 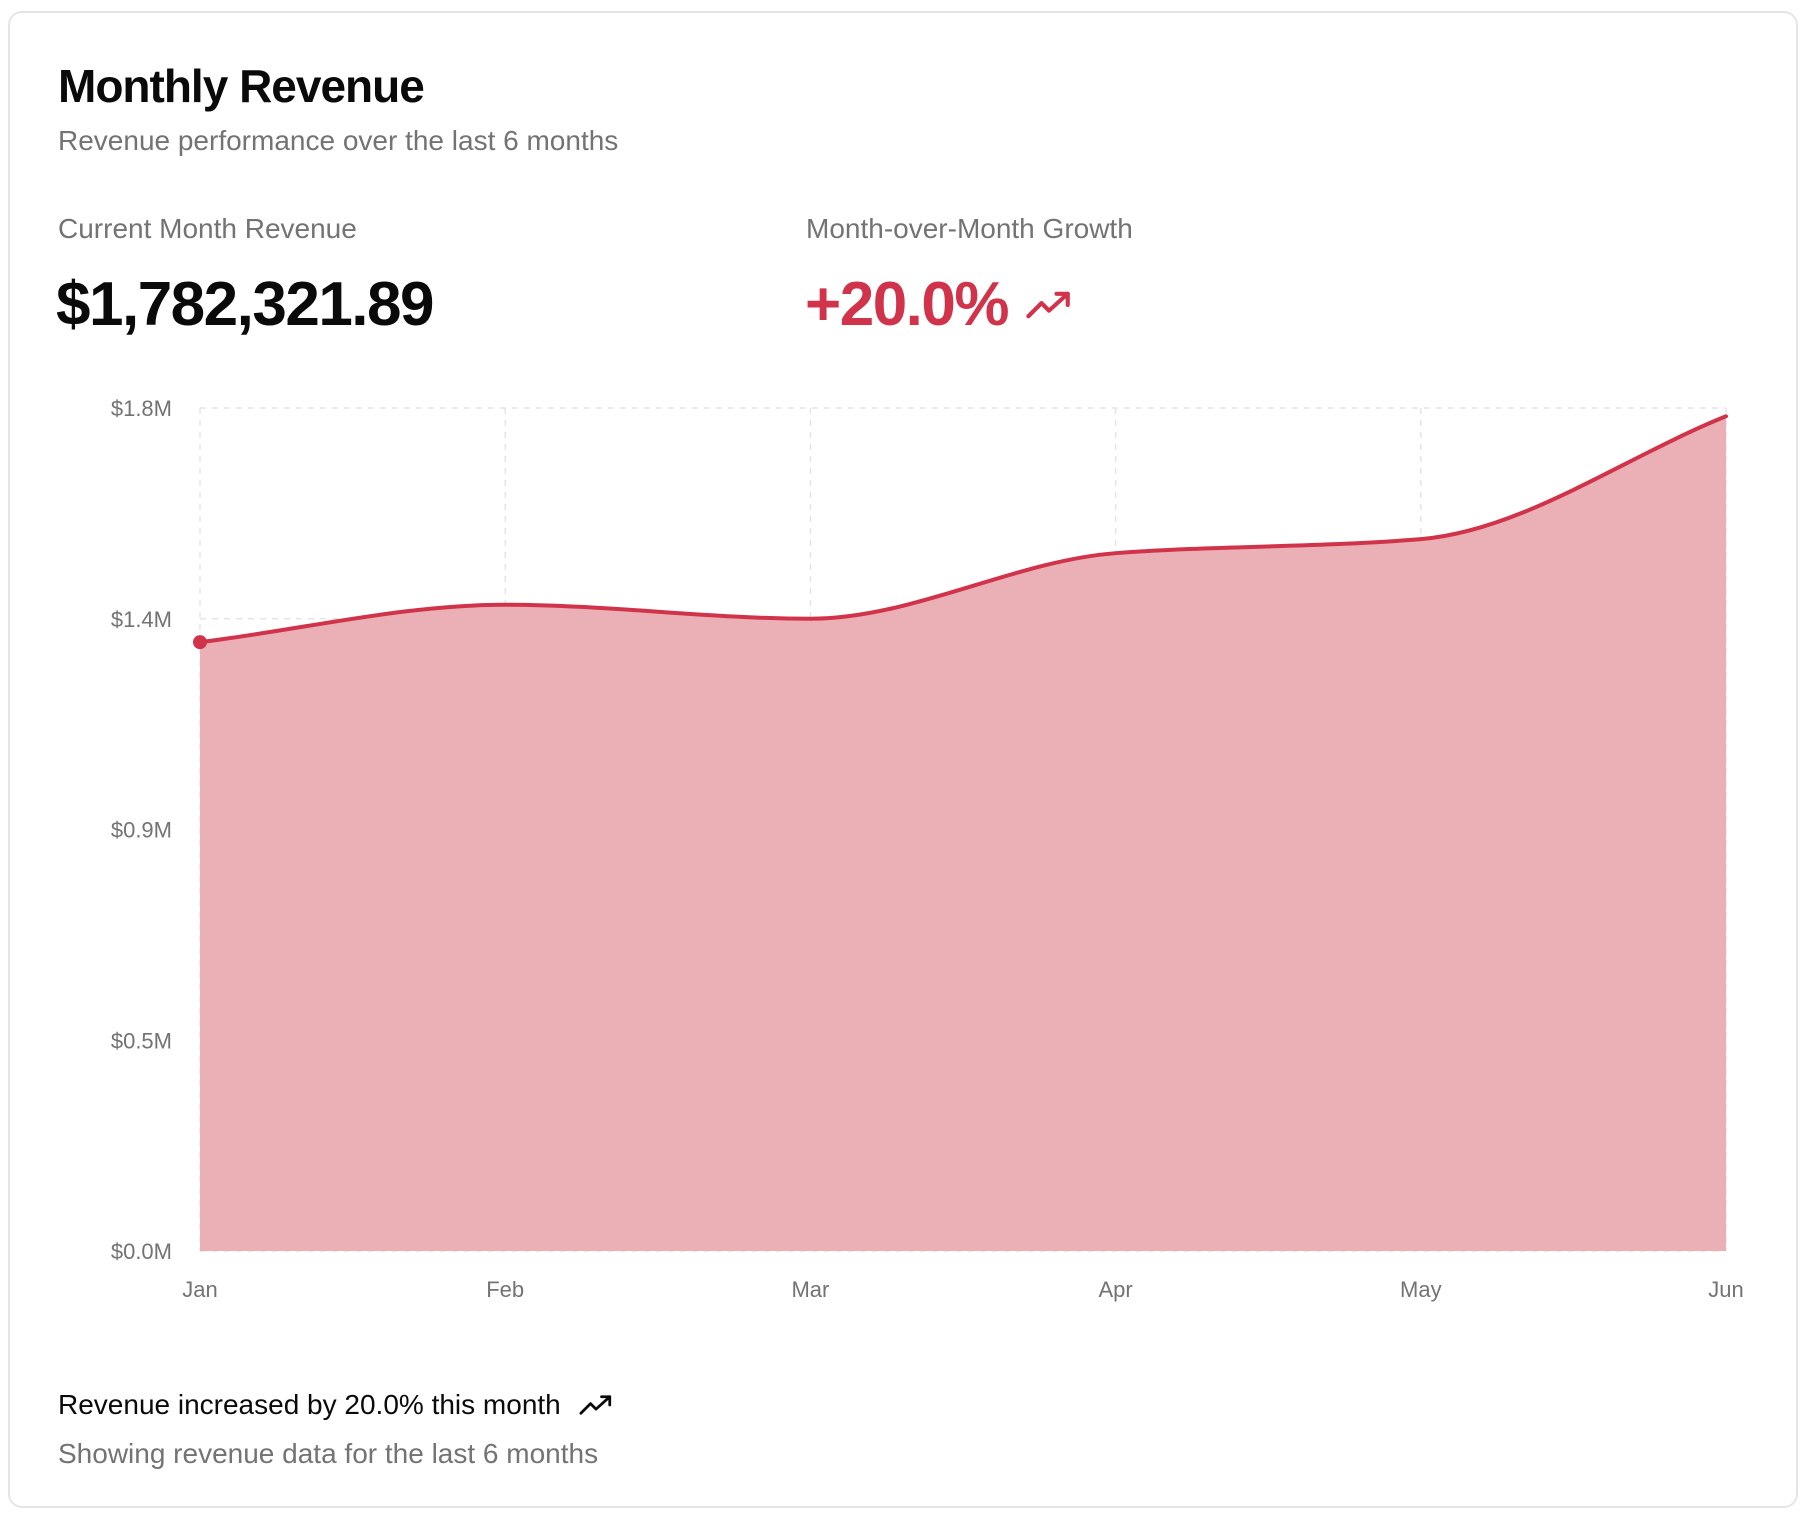 What do you see at coordinates (963, 529) in the screenshot?
I see `revenue-line` at bounding box center [963, 529].